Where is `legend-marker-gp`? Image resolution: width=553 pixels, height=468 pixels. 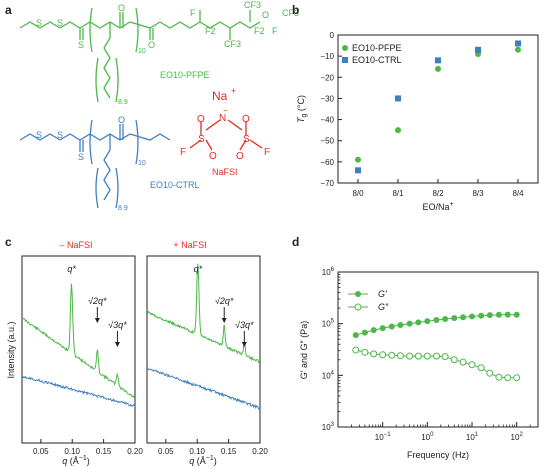
legend-marker-gp is located at coordinates (358, 294).